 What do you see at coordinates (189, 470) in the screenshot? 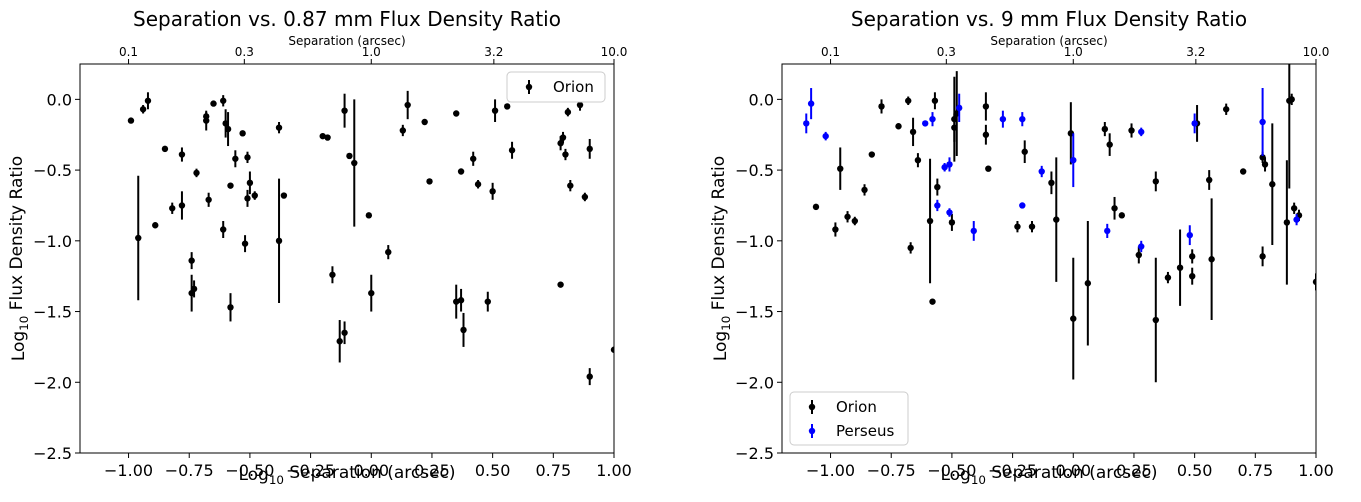
I see `x-tick-label: −0.75` at bounding box center [189, 470].